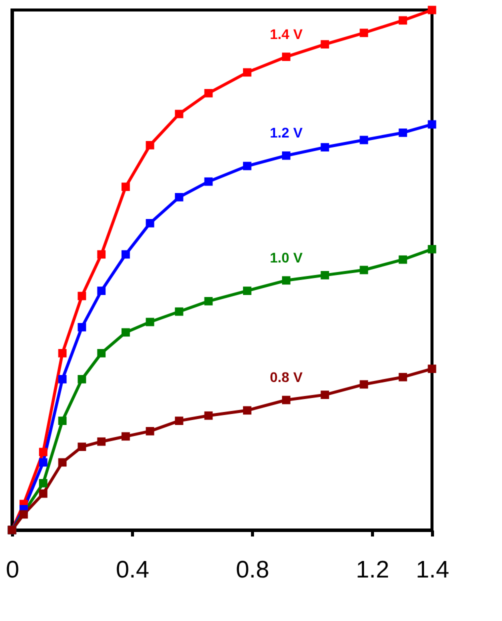 The height and width of the screenshot is (621, 502). Describe the element at coordinates (433, 570) in the screenshot. I see `x-tick-label: 1.4` at that location.